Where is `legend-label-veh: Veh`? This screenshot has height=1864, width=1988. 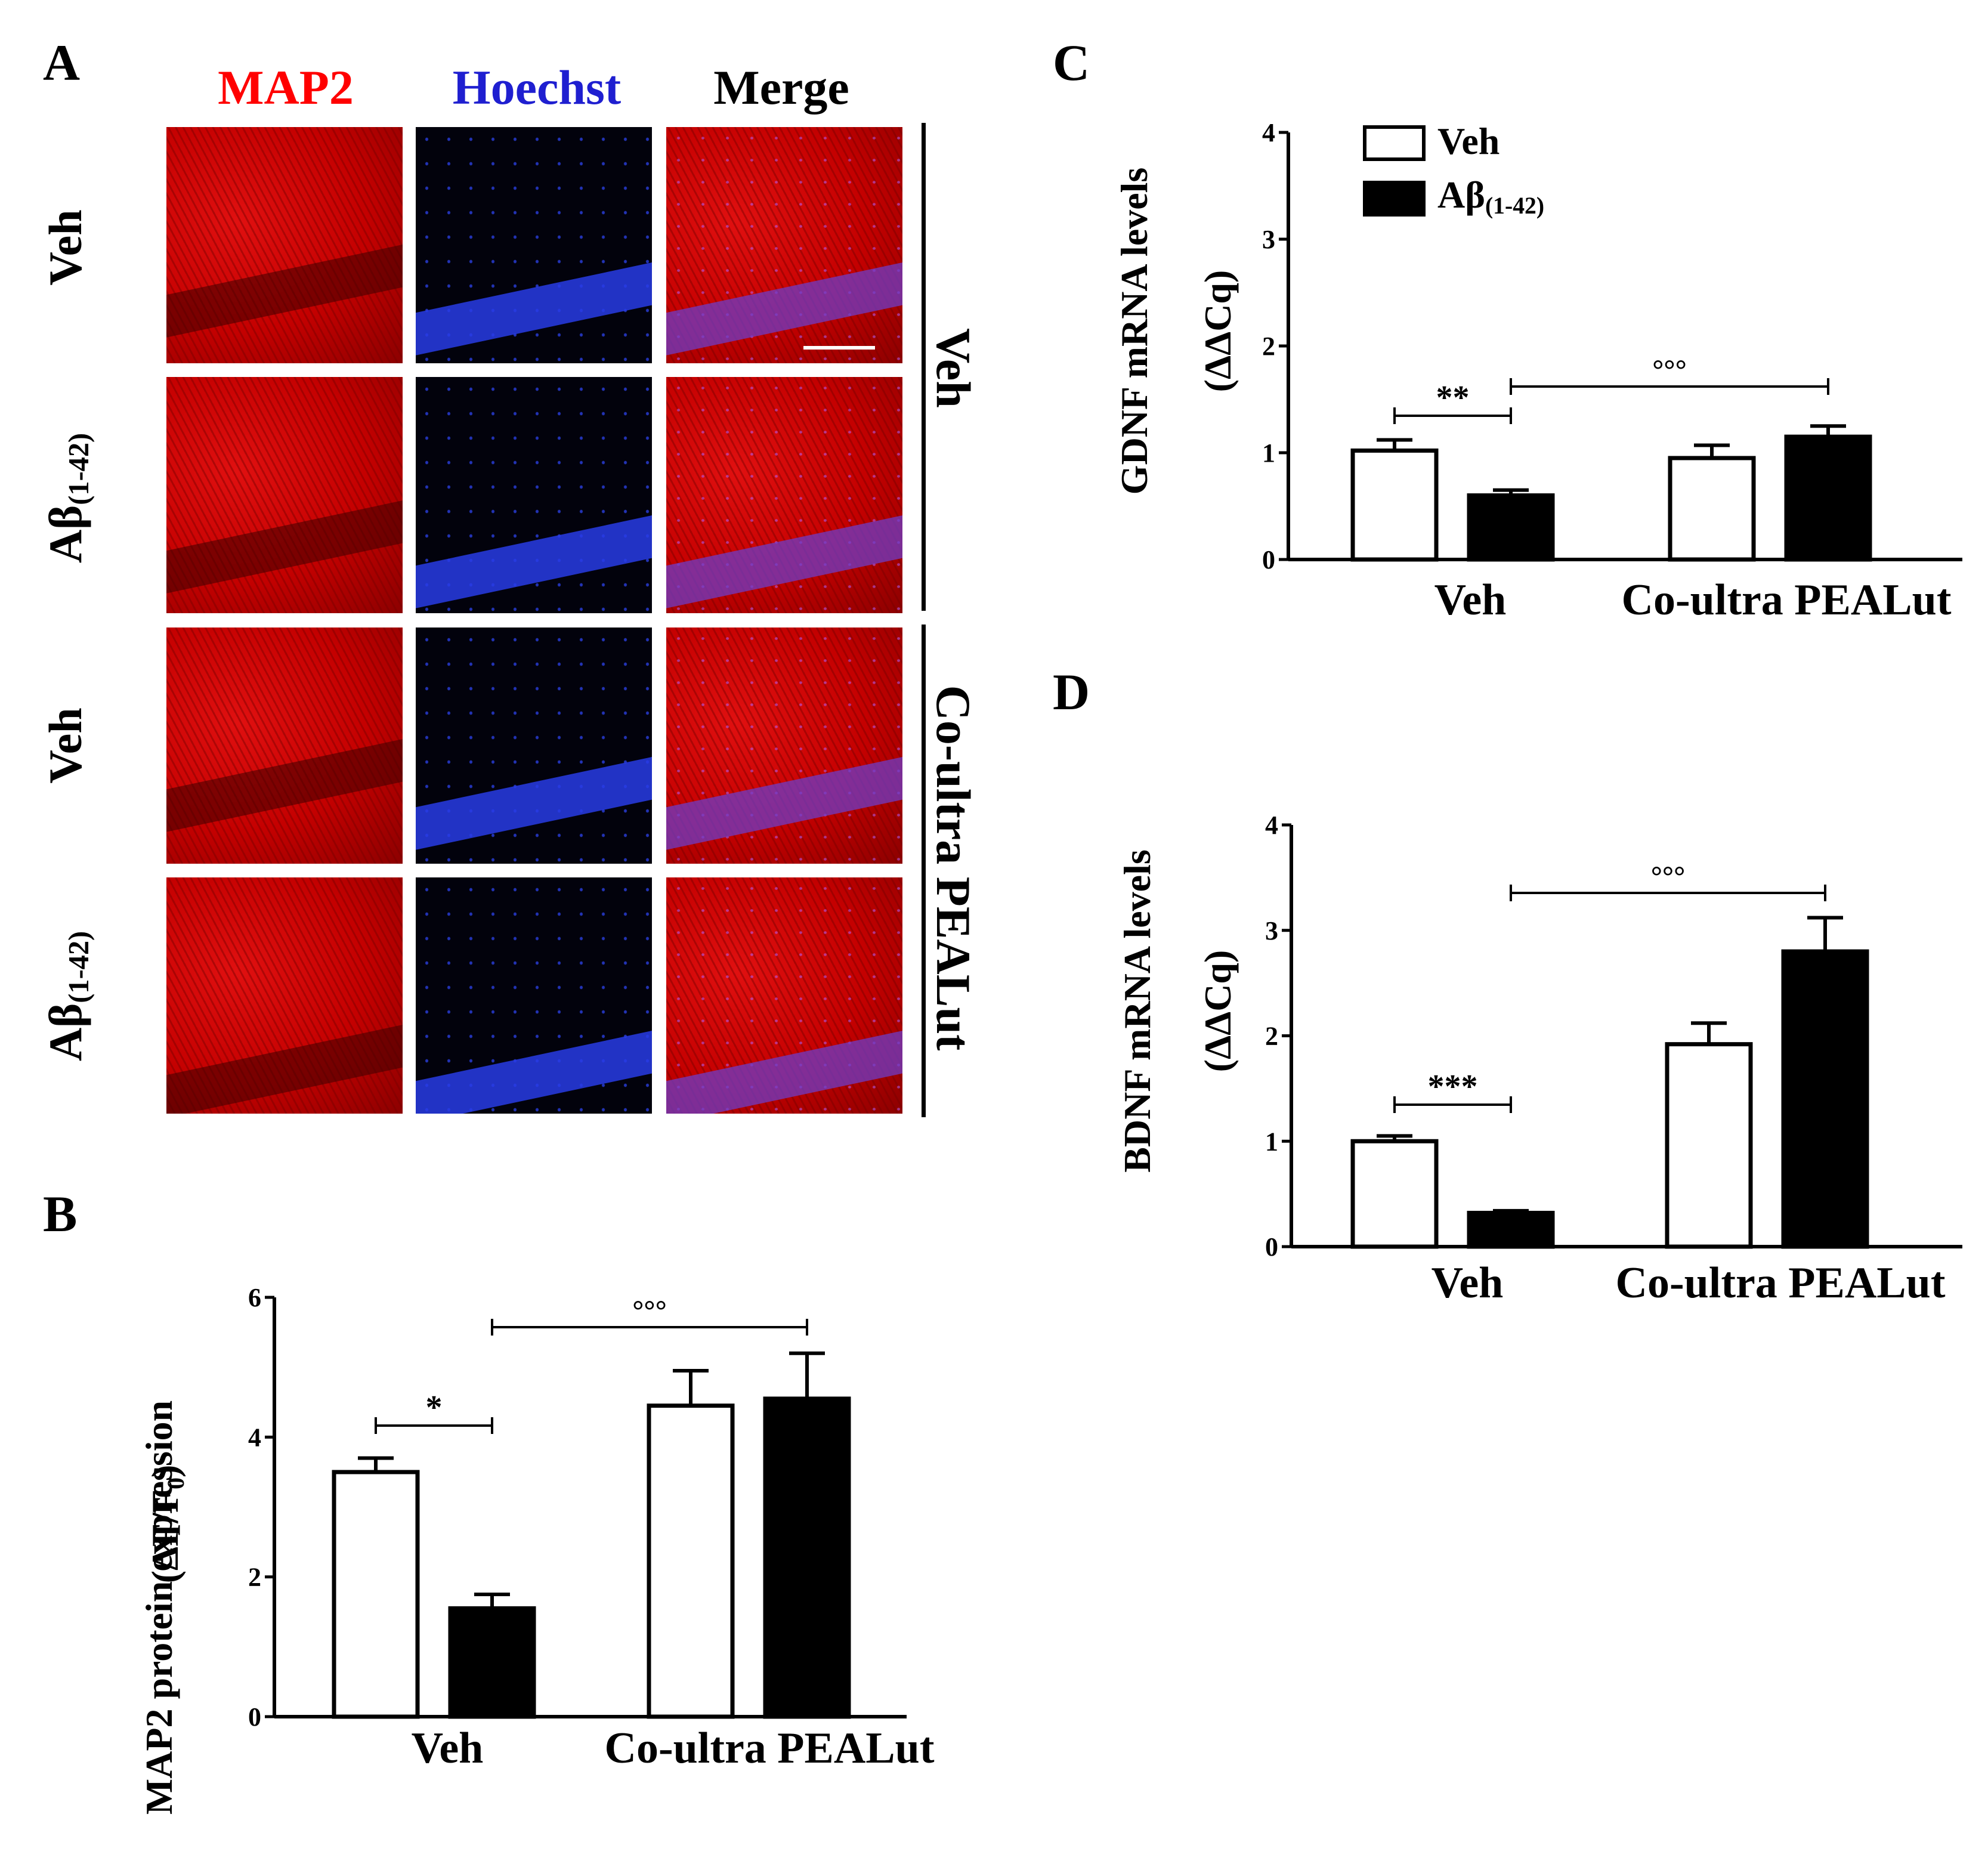
legend-label-veh: Veh is located at coordinates (1468, 141).